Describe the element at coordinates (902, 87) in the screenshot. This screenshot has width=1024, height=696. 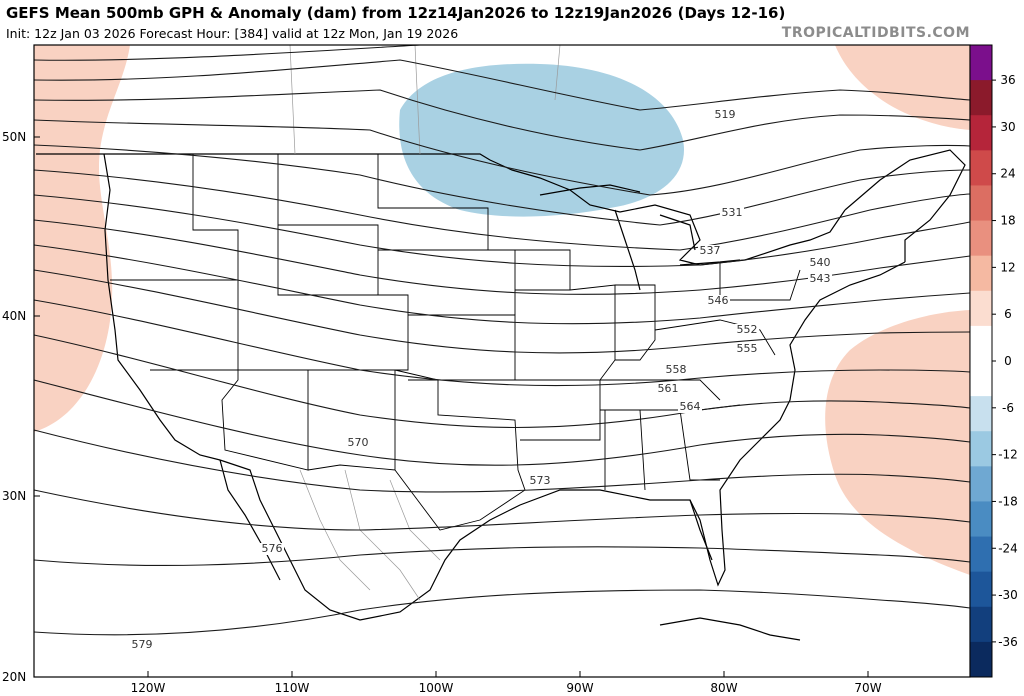
I see `positive-anomaly-northeast` at that location.